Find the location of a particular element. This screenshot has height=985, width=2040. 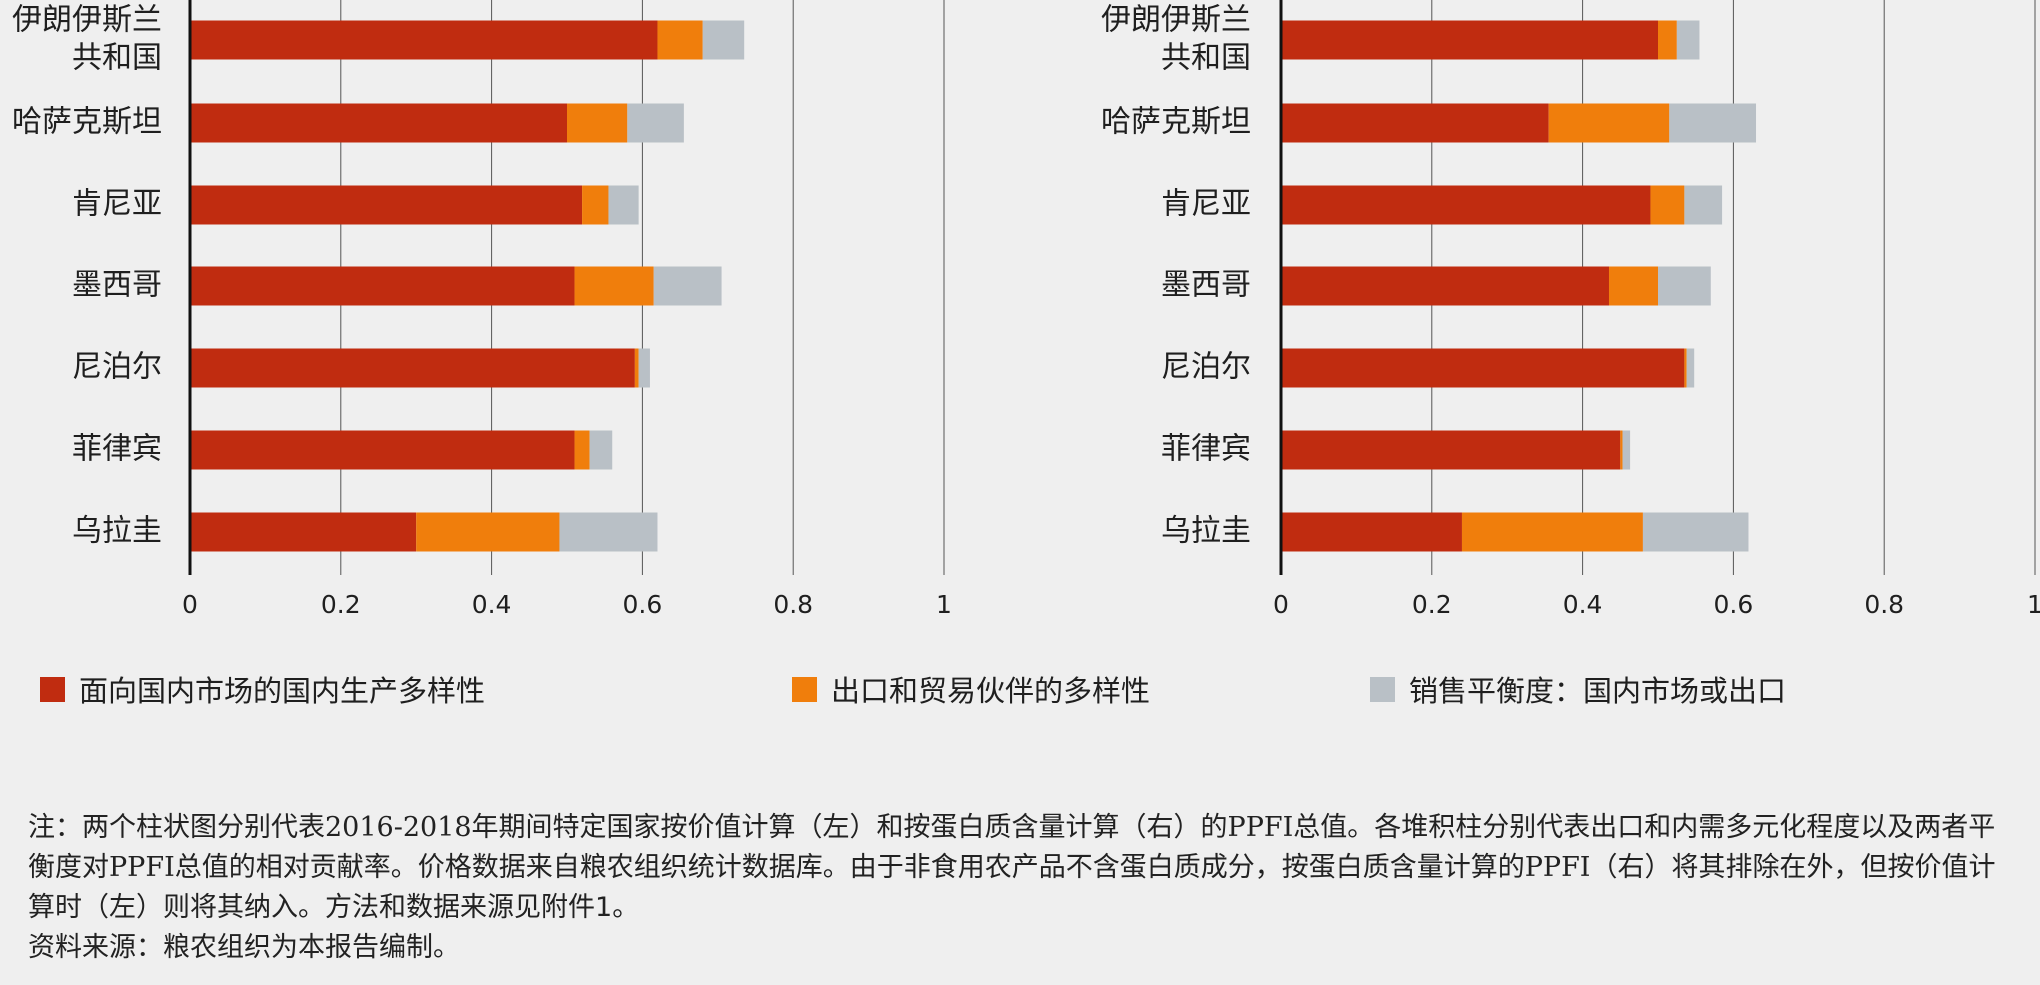

legend-label-balance: 销售平衡度：国内市场或出口 is located at coordinates (1598, 691).